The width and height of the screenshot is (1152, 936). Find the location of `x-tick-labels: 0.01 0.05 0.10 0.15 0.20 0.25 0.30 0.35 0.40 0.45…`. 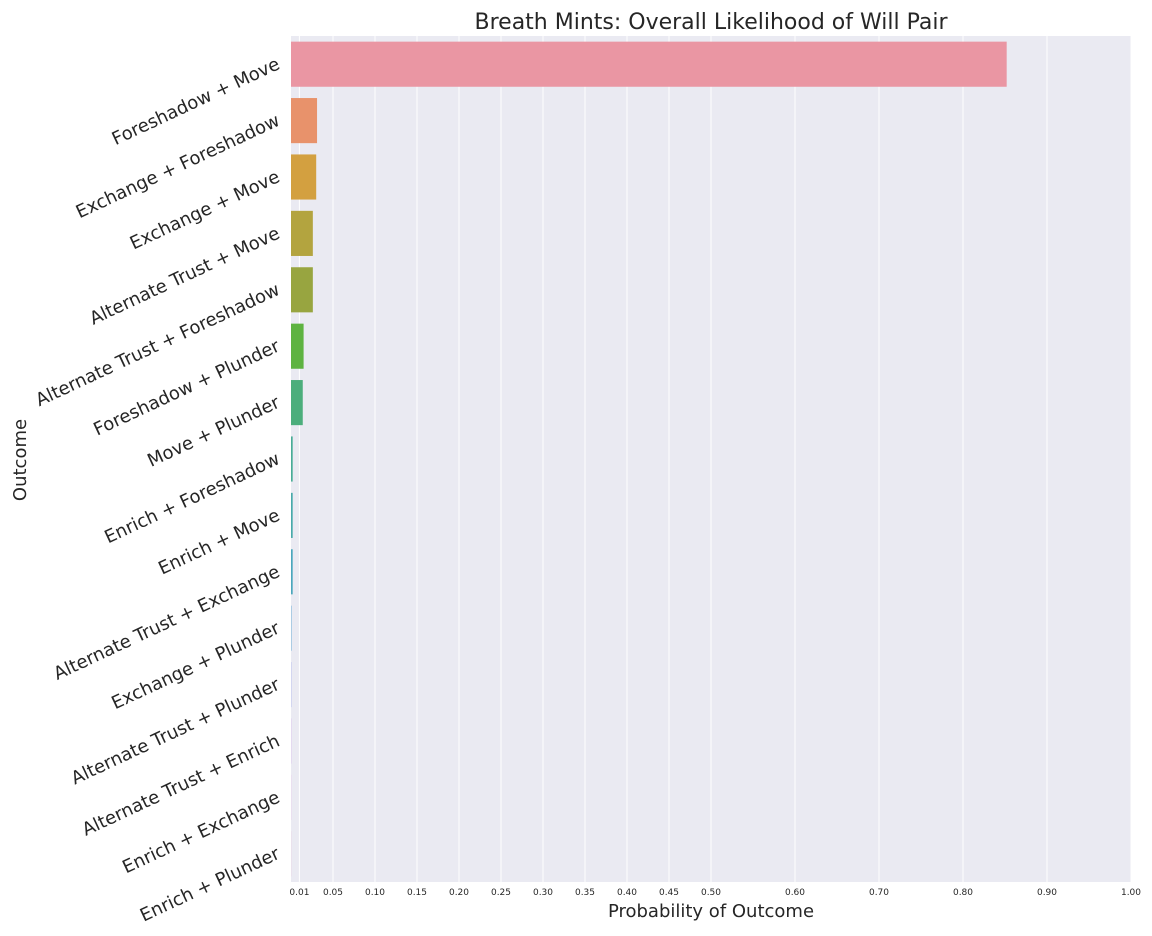

x-tick-labels: 0.01 0.05 0.10 0.15 0.20 0.25 0.30 0.35 0.40 0.45… is located at coordinates (715, 893).